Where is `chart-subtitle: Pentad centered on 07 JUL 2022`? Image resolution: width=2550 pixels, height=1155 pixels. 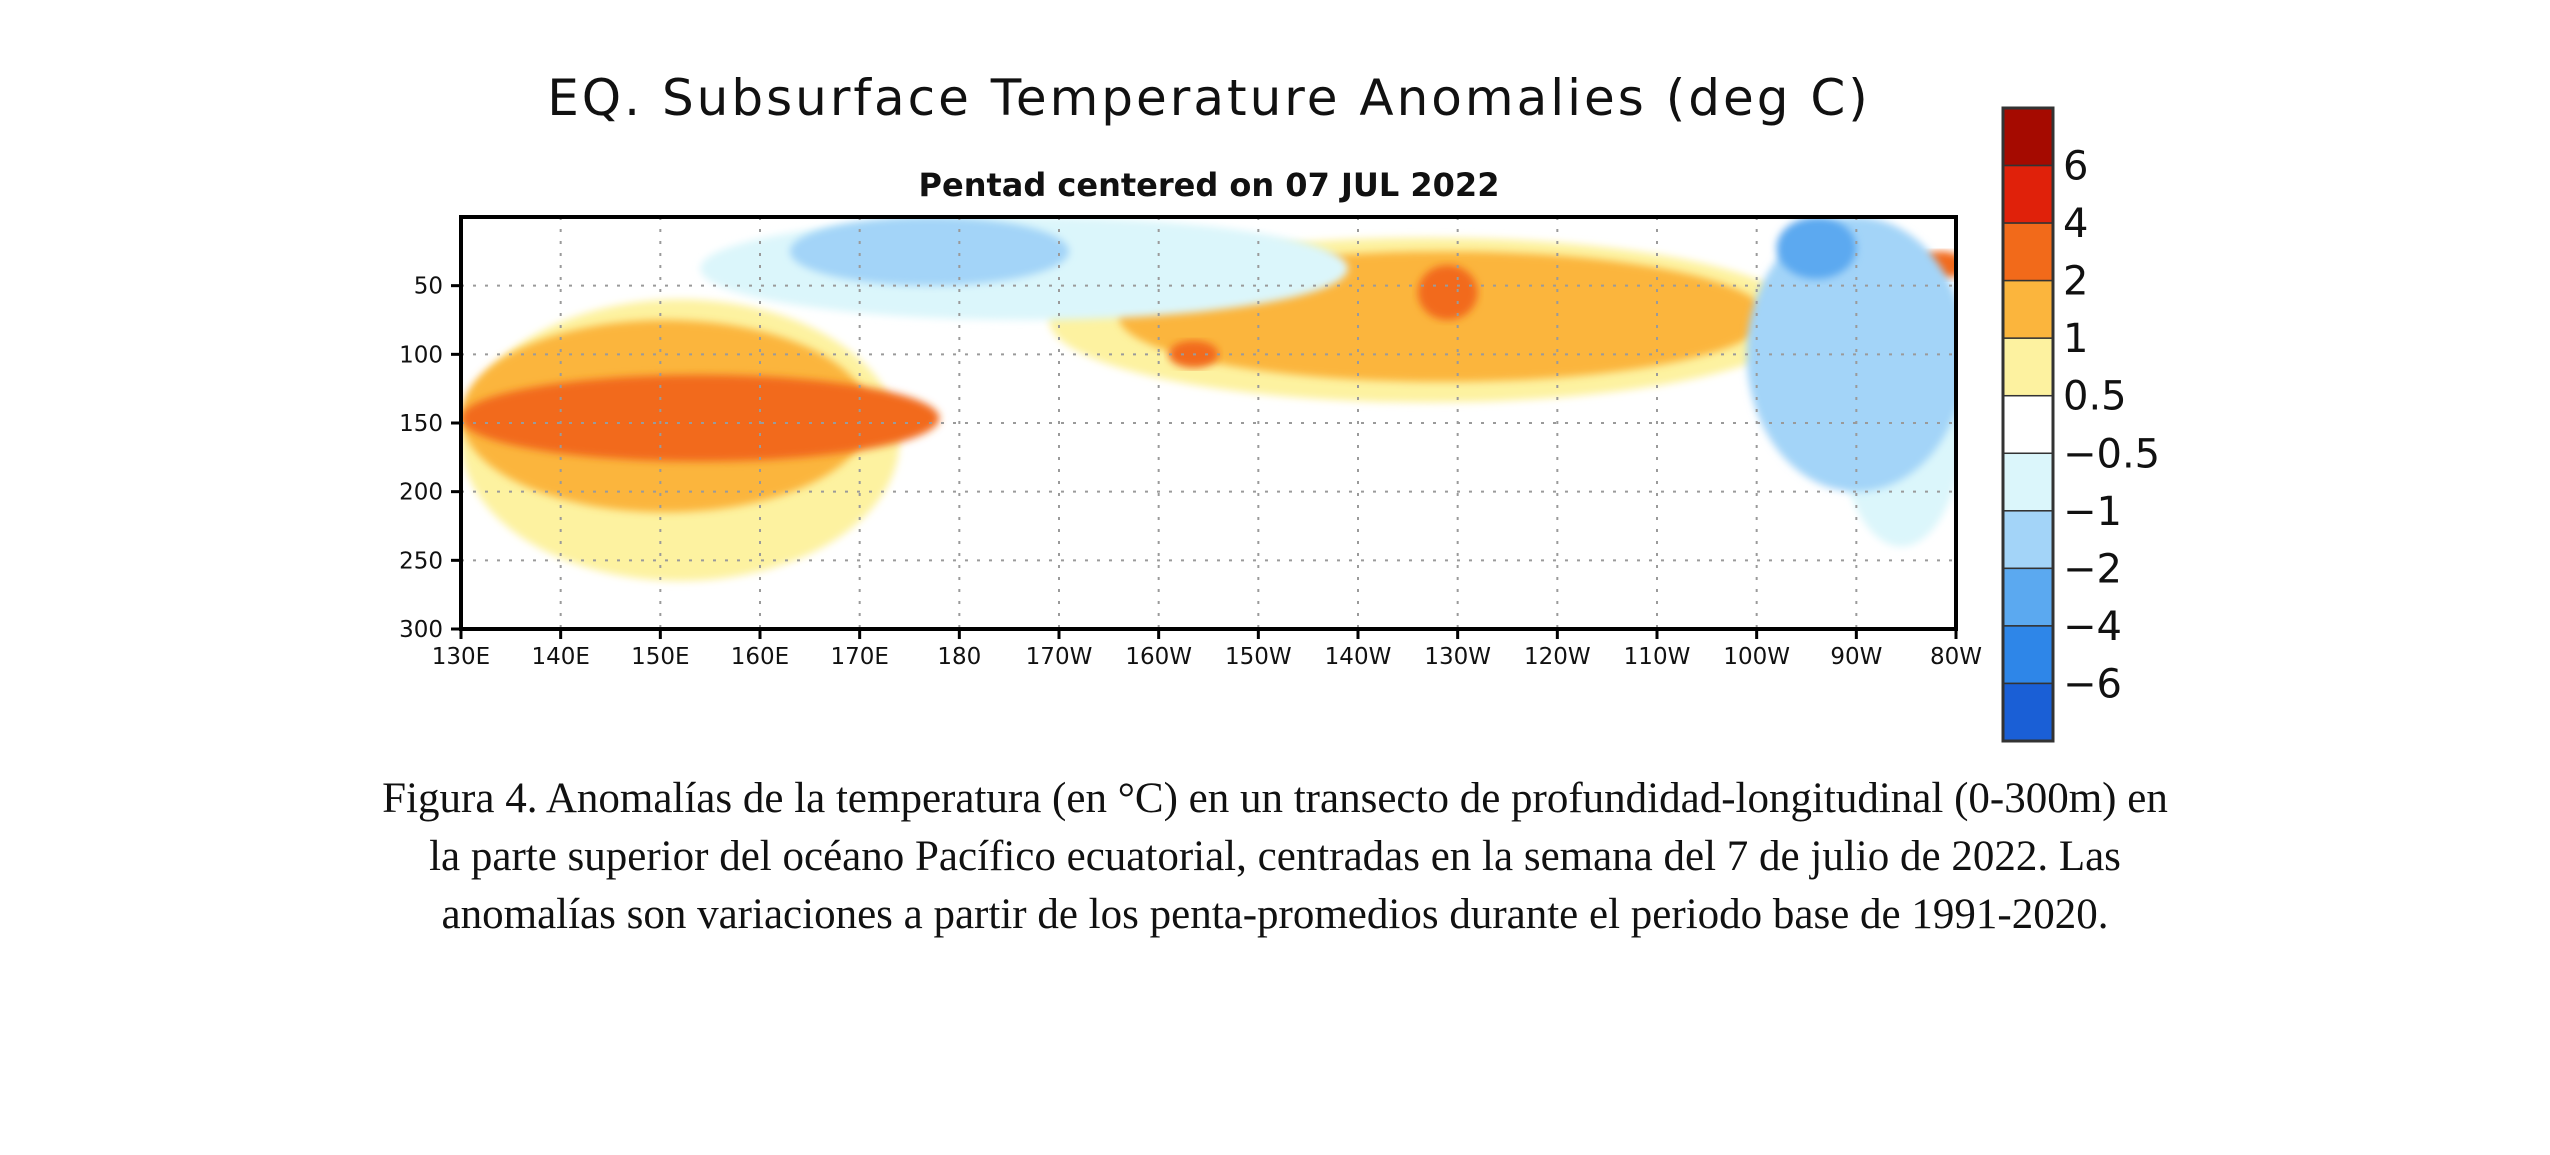
chart-subtitle: Pentad centered on 07 JUL 2022 is located at coordinates (1209, 185).